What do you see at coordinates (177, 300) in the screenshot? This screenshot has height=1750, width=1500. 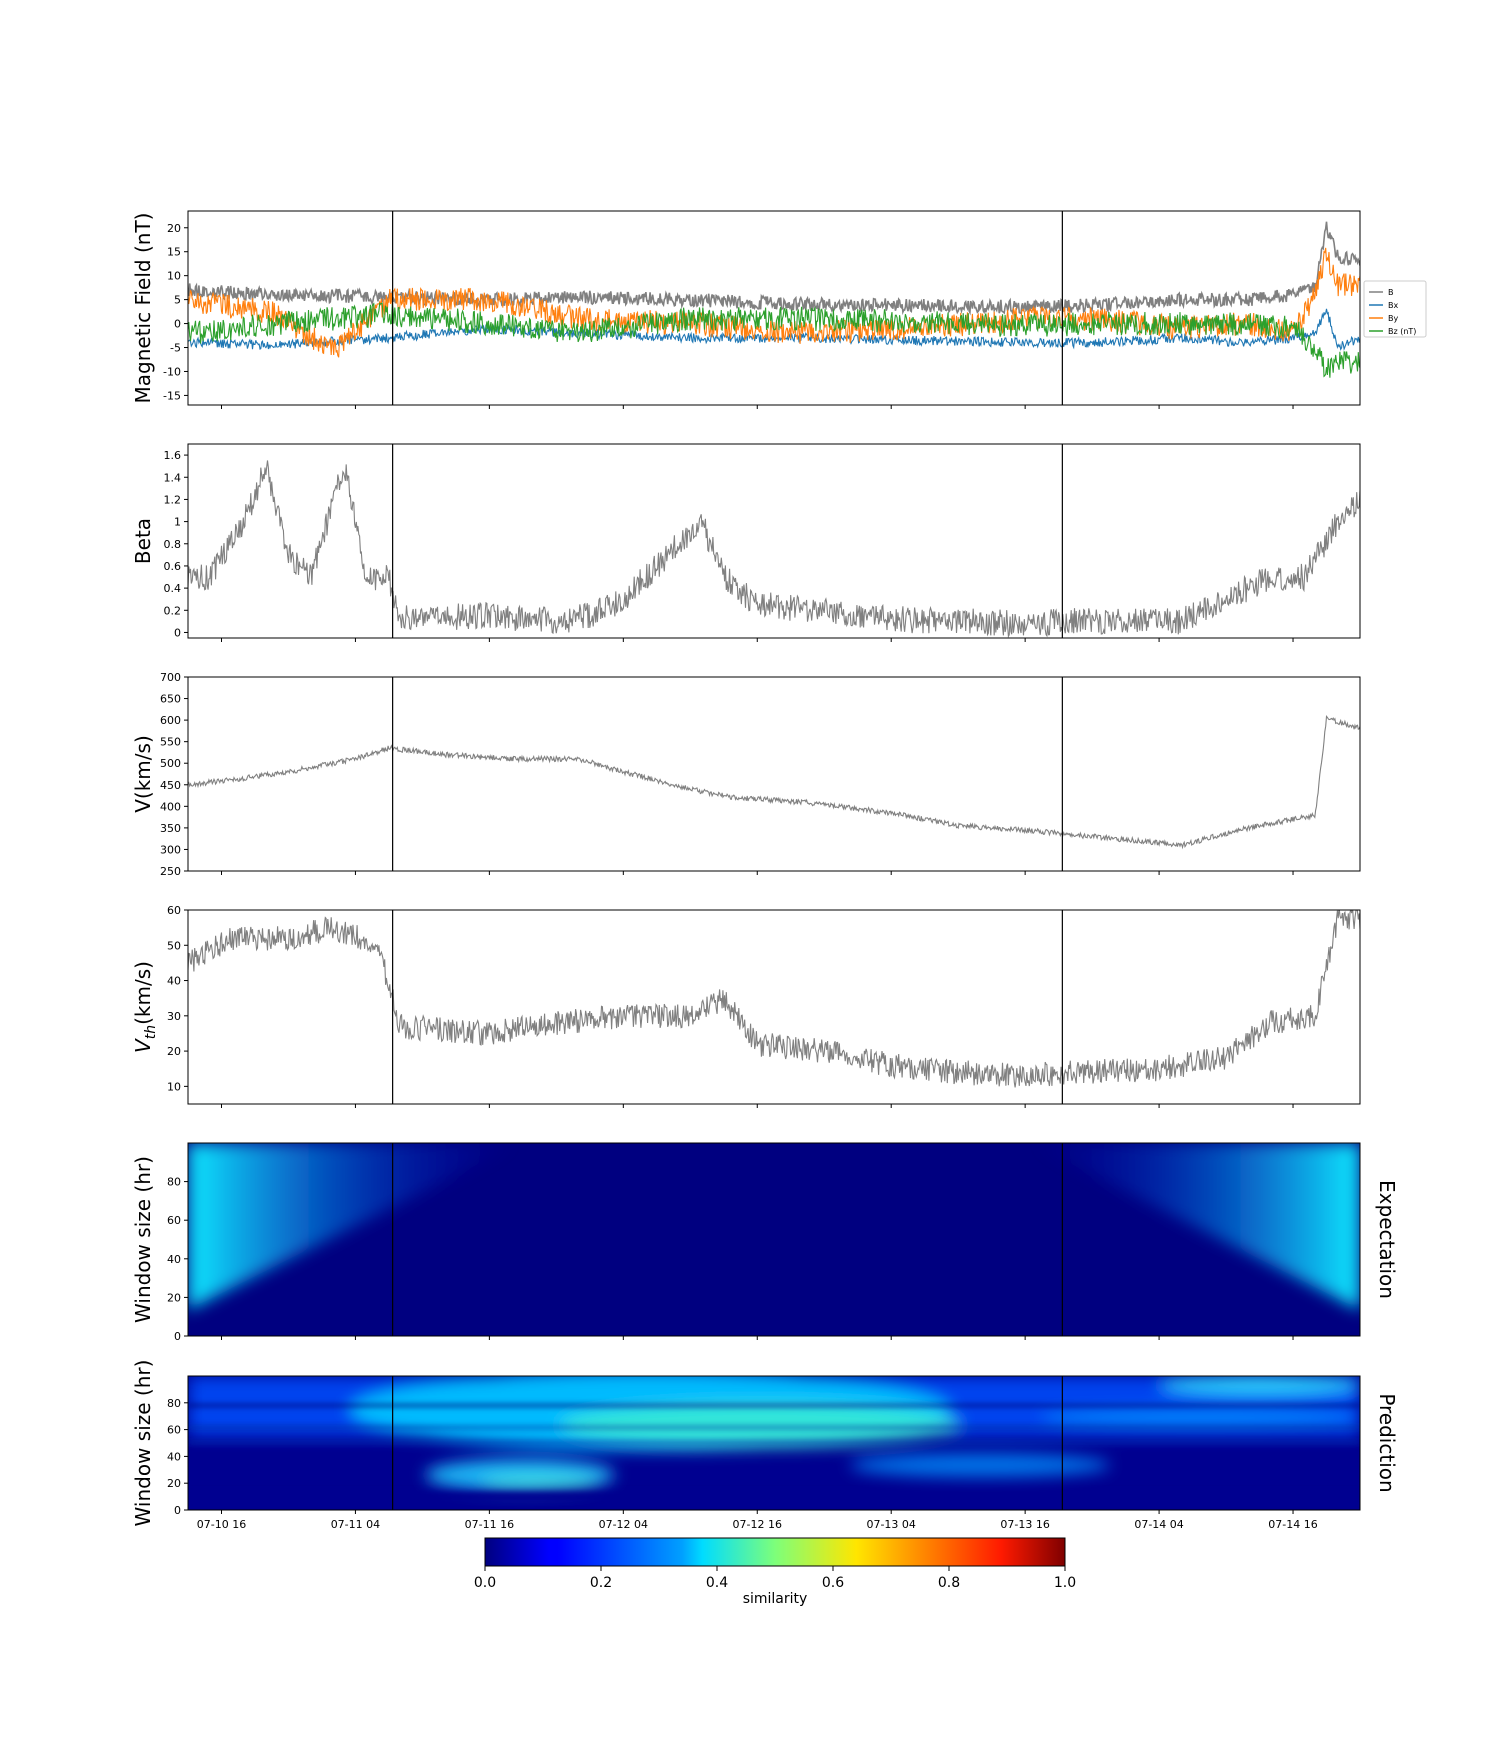 I see `magnetic-ytick-label: 5` at bounding box center [177, 300].